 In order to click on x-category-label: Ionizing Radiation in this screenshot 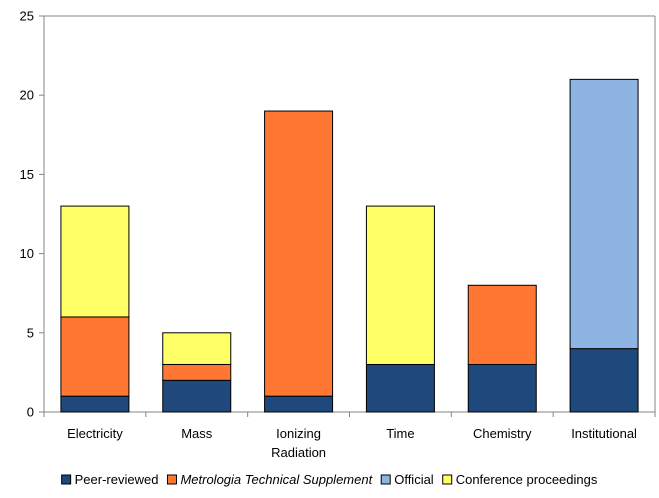, I will do `click(298, 443)`.